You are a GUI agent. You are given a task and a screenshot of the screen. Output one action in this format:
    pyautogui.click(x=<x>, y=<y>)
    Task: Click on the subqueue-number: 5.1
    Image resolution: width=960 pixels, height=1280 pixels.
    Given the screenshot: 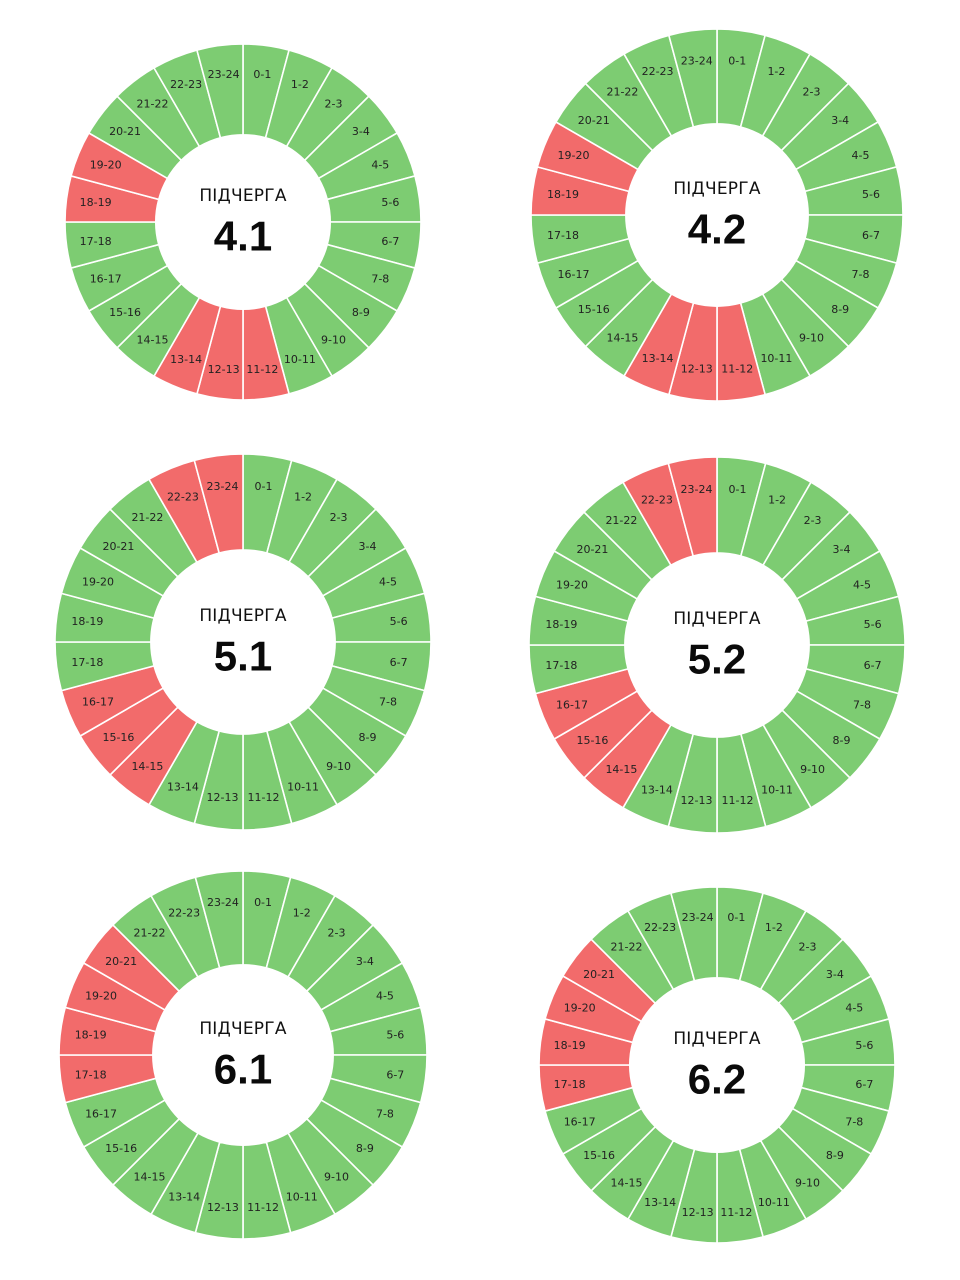 What is the action you would take?
    pyautogui.click(x=243, y=656)
    